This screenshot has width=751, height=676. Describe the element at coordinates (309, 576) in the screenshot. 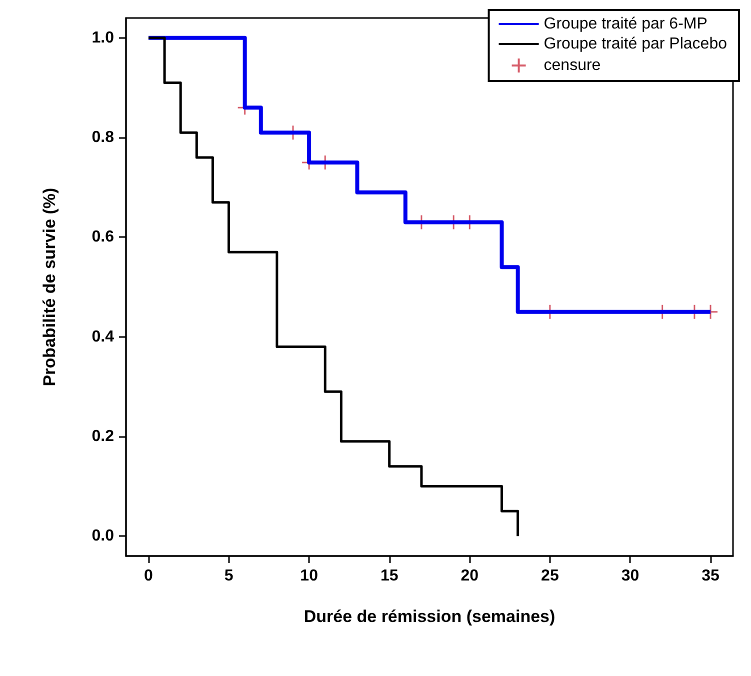

I see `x-tick-label: 10` at that location.